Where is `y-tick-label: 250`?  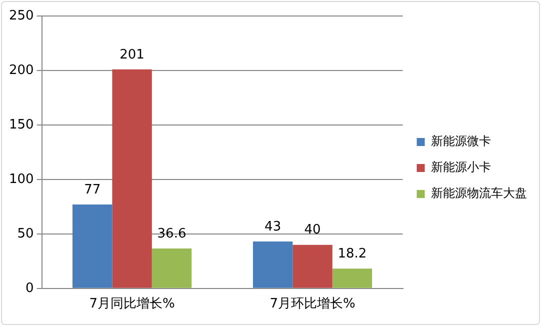 y-tick-label: 250 is located at coordinates (21, 16).